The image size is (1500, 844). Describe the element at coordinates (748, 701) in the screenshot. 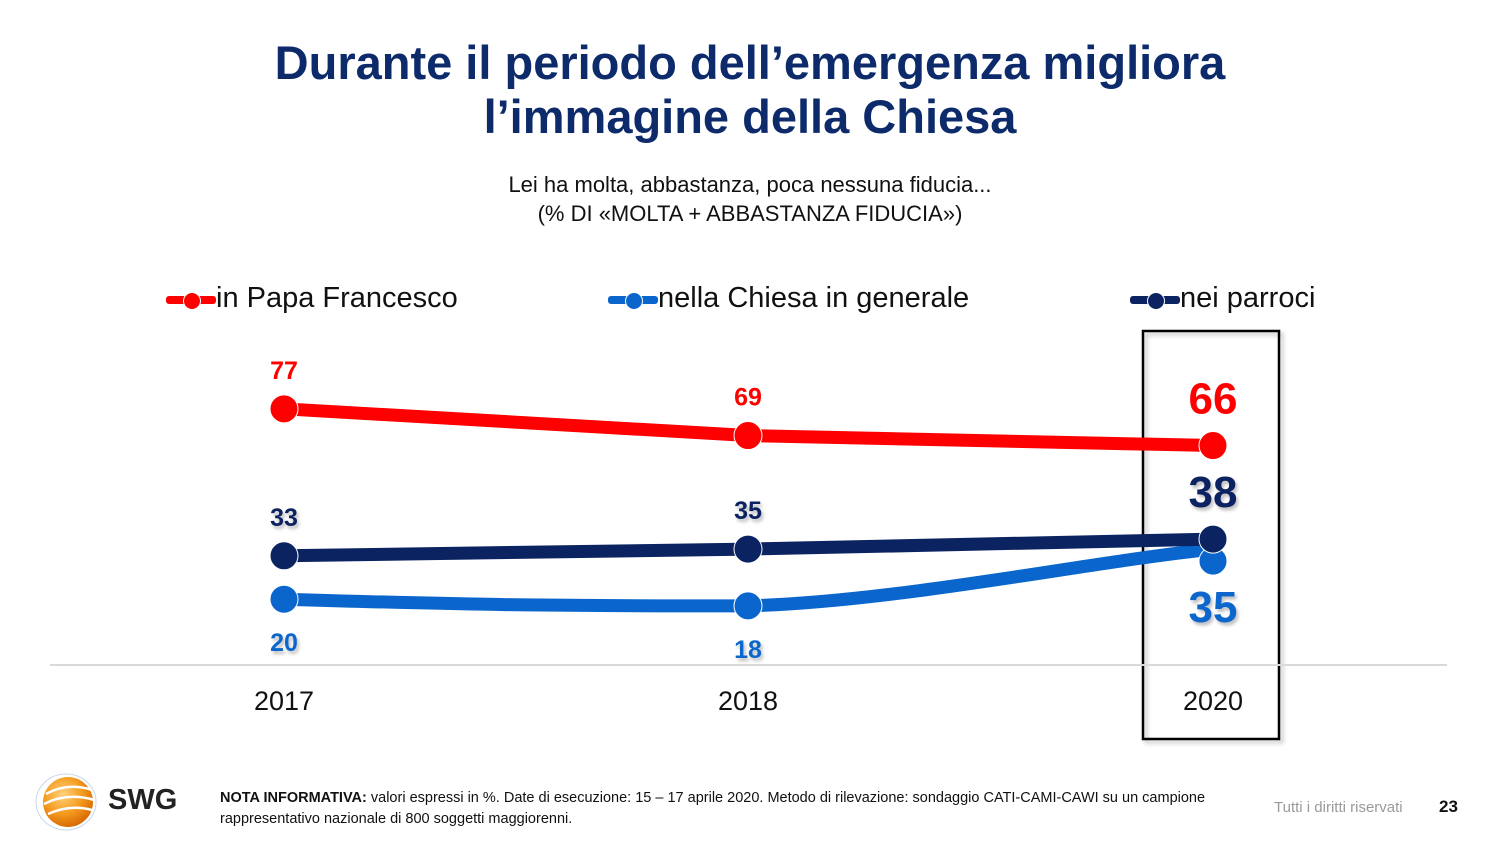

I see `x-tick-label: 2018` at that location.